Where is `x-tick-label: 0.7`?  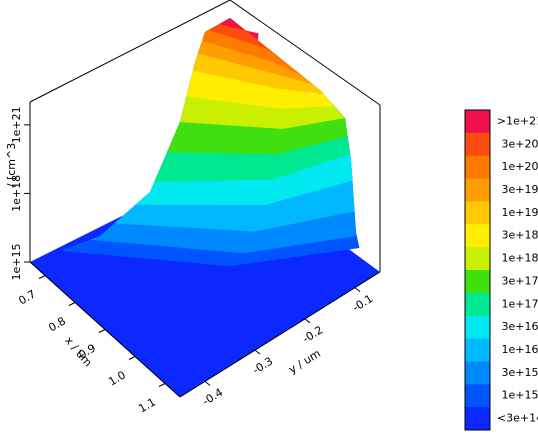 x-tick-label: 0.7 is located at coordinates (27, 297).